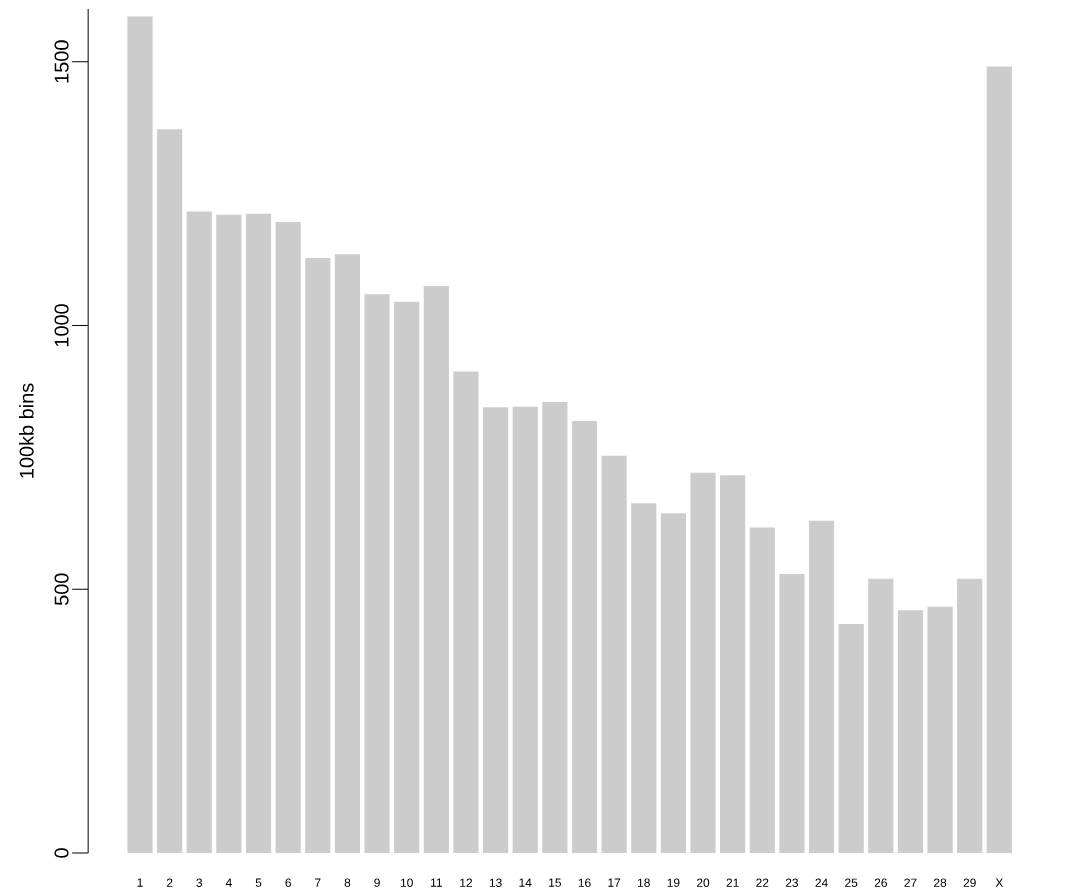 The height and width of the screenshot is (888, 1068). I want to click on x-tick-label: 10, so click(406, 882).